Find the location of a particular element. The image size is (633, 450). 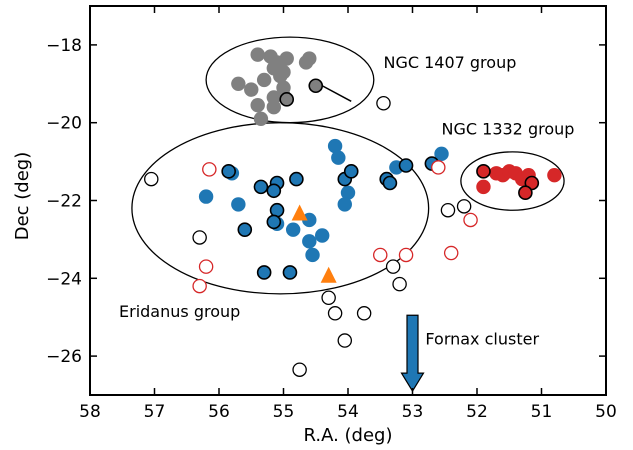

x-tick-label: 53 is located at coordinates (413, 412).